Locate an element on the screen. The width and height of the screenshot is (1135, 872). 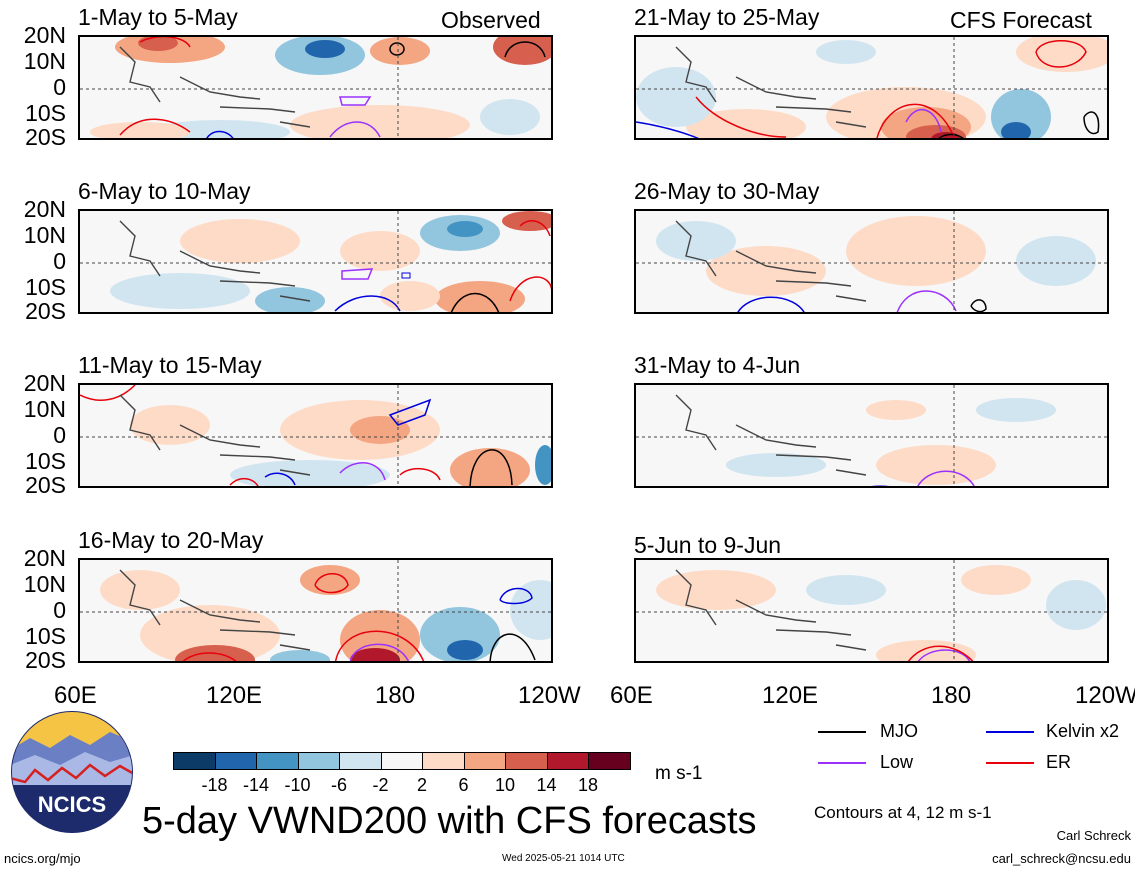
panel-title-8: 5-Jun to 9-Jun is located at coordinates (708, 545).